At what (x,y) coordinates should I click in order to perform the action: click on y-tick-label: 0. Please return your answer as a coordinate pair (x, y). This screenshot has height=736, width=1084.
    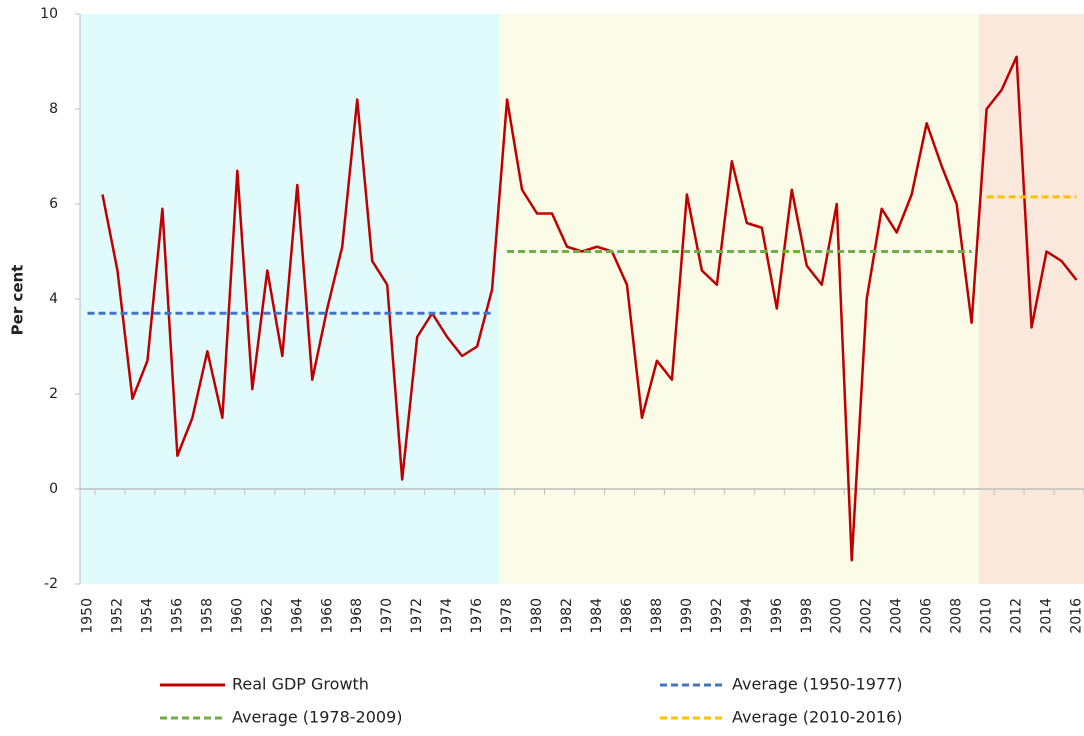
    Looking at the image, I should click on (53, 489).